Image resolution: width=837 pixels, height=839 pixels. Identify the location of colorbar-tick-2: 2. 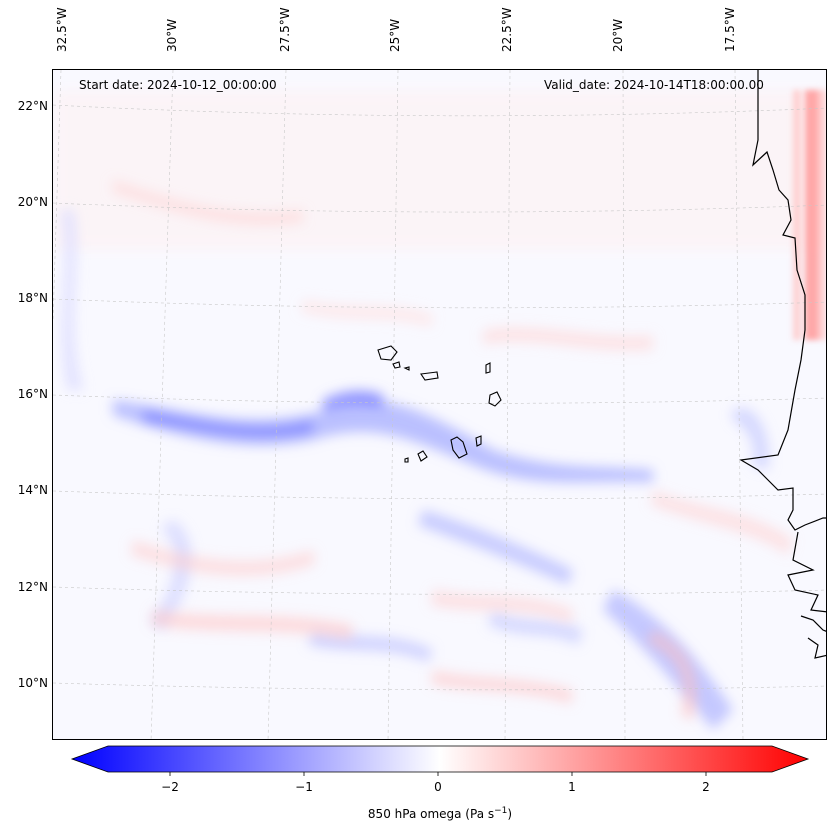
(706, 787).